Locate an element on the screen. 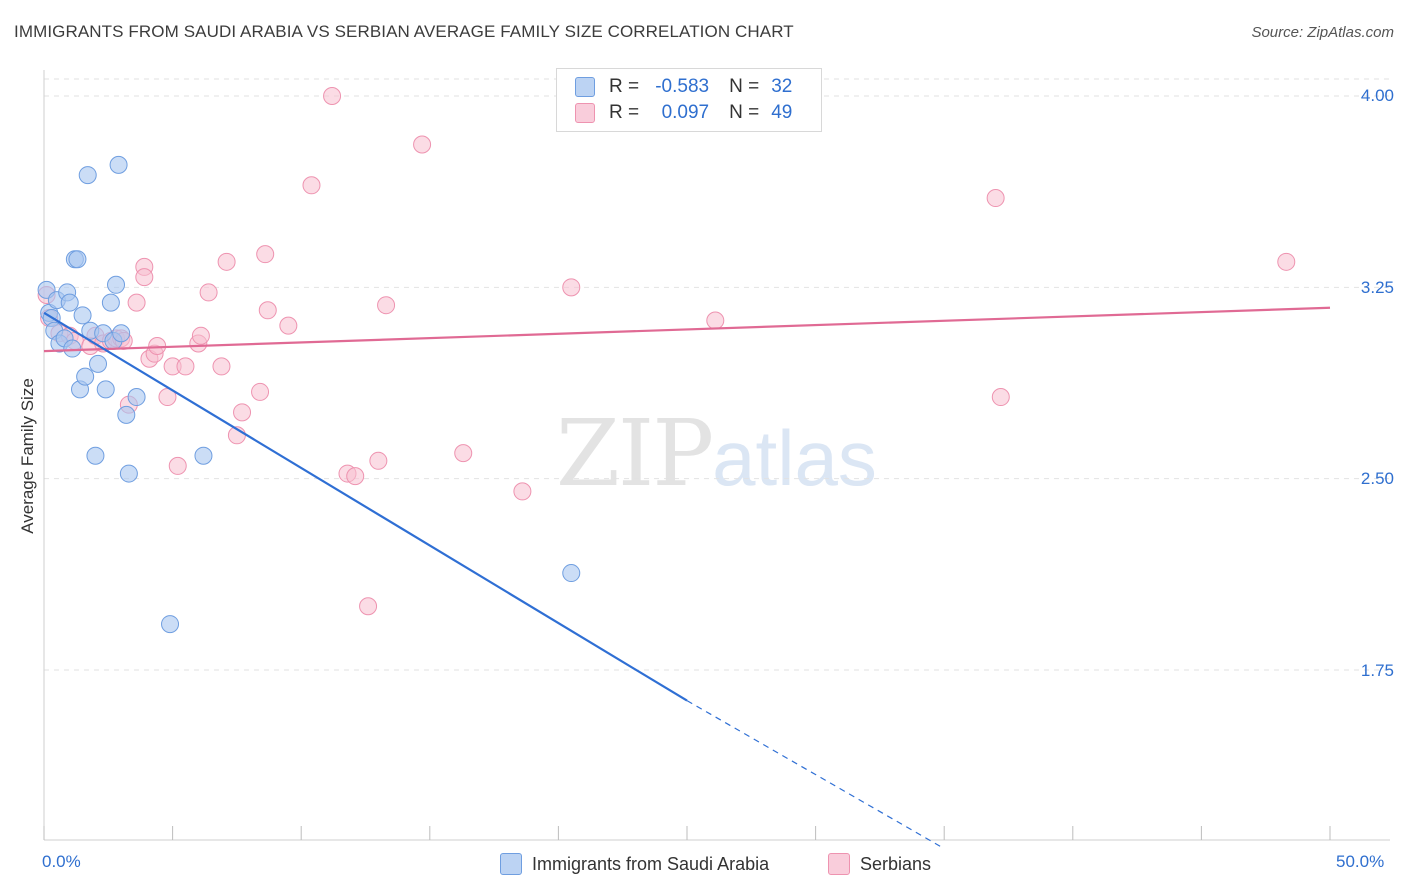  y-tick-label-2-50: 2.50 is located at coordinates (1377, 478).